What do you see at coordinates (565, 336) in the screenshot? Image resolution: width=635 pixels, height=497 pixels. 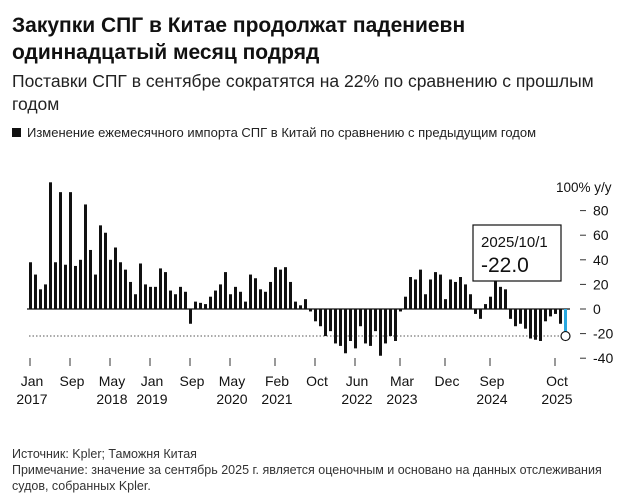 I see `highlight-point` at bounding box center [565, 336].